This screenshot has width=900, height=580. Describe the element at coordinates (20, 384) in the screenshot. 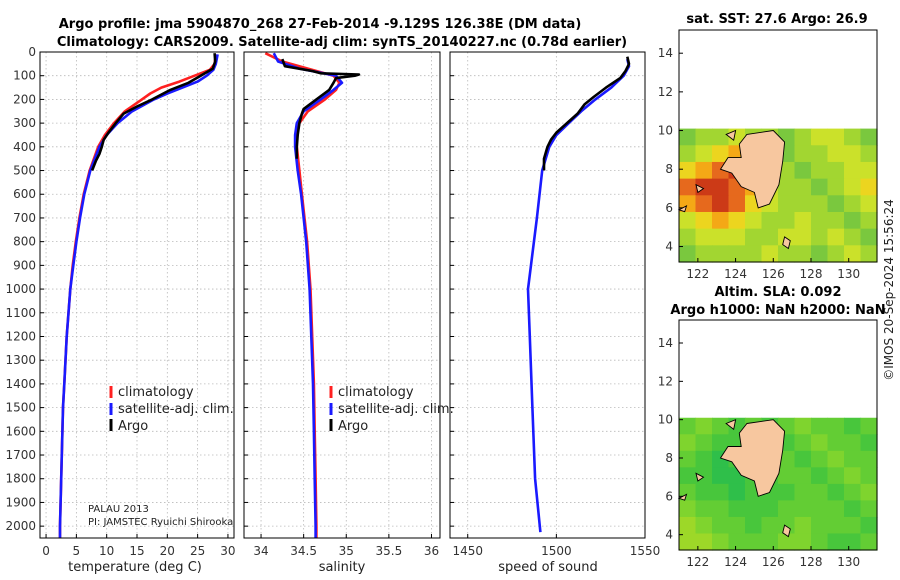

I see `depth-tick-label: 1400` at that location.